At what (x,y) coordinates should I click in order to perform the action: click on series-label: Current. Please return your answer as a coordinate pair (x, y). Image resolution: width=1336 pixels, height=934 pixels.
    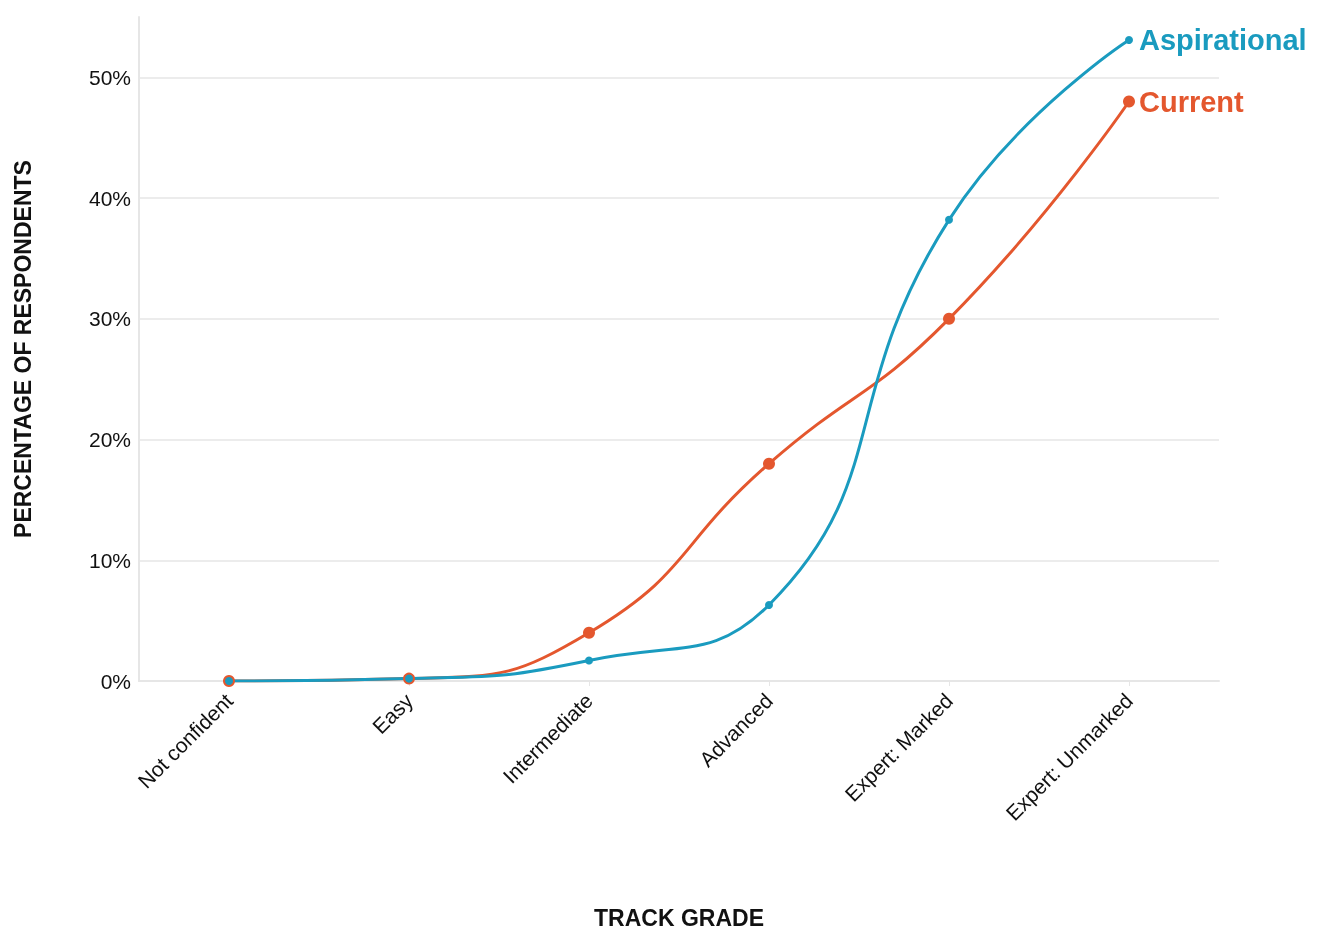
    Looking at the image, I should click on (1192, 101).